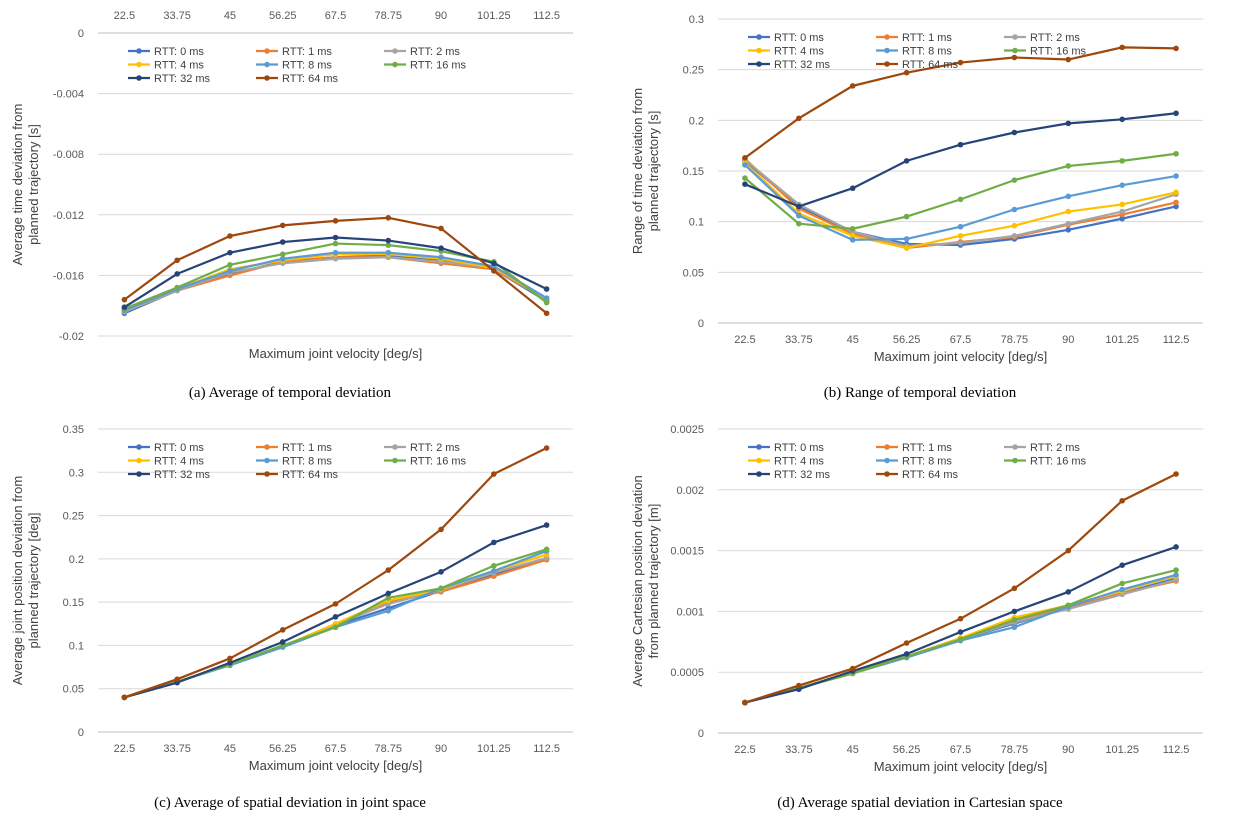  I want to click on y-tick-label: 0.3, so click(696, 20).